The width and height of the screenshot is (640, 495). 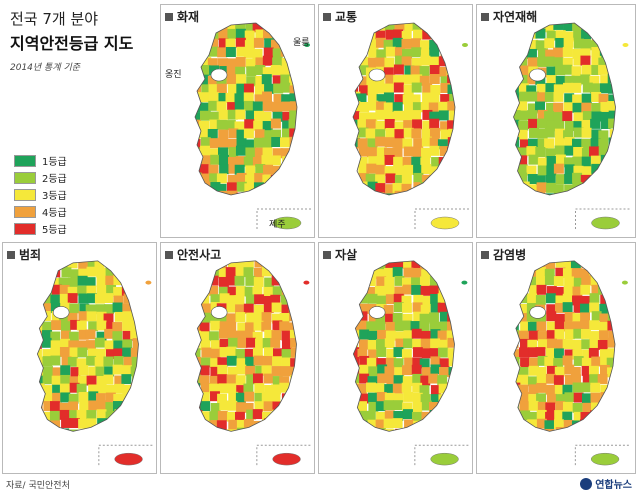 What do you see at coordinates (25, 211) in the screenshot?
I see `legend-swatch` at bounding box center [25, 211].